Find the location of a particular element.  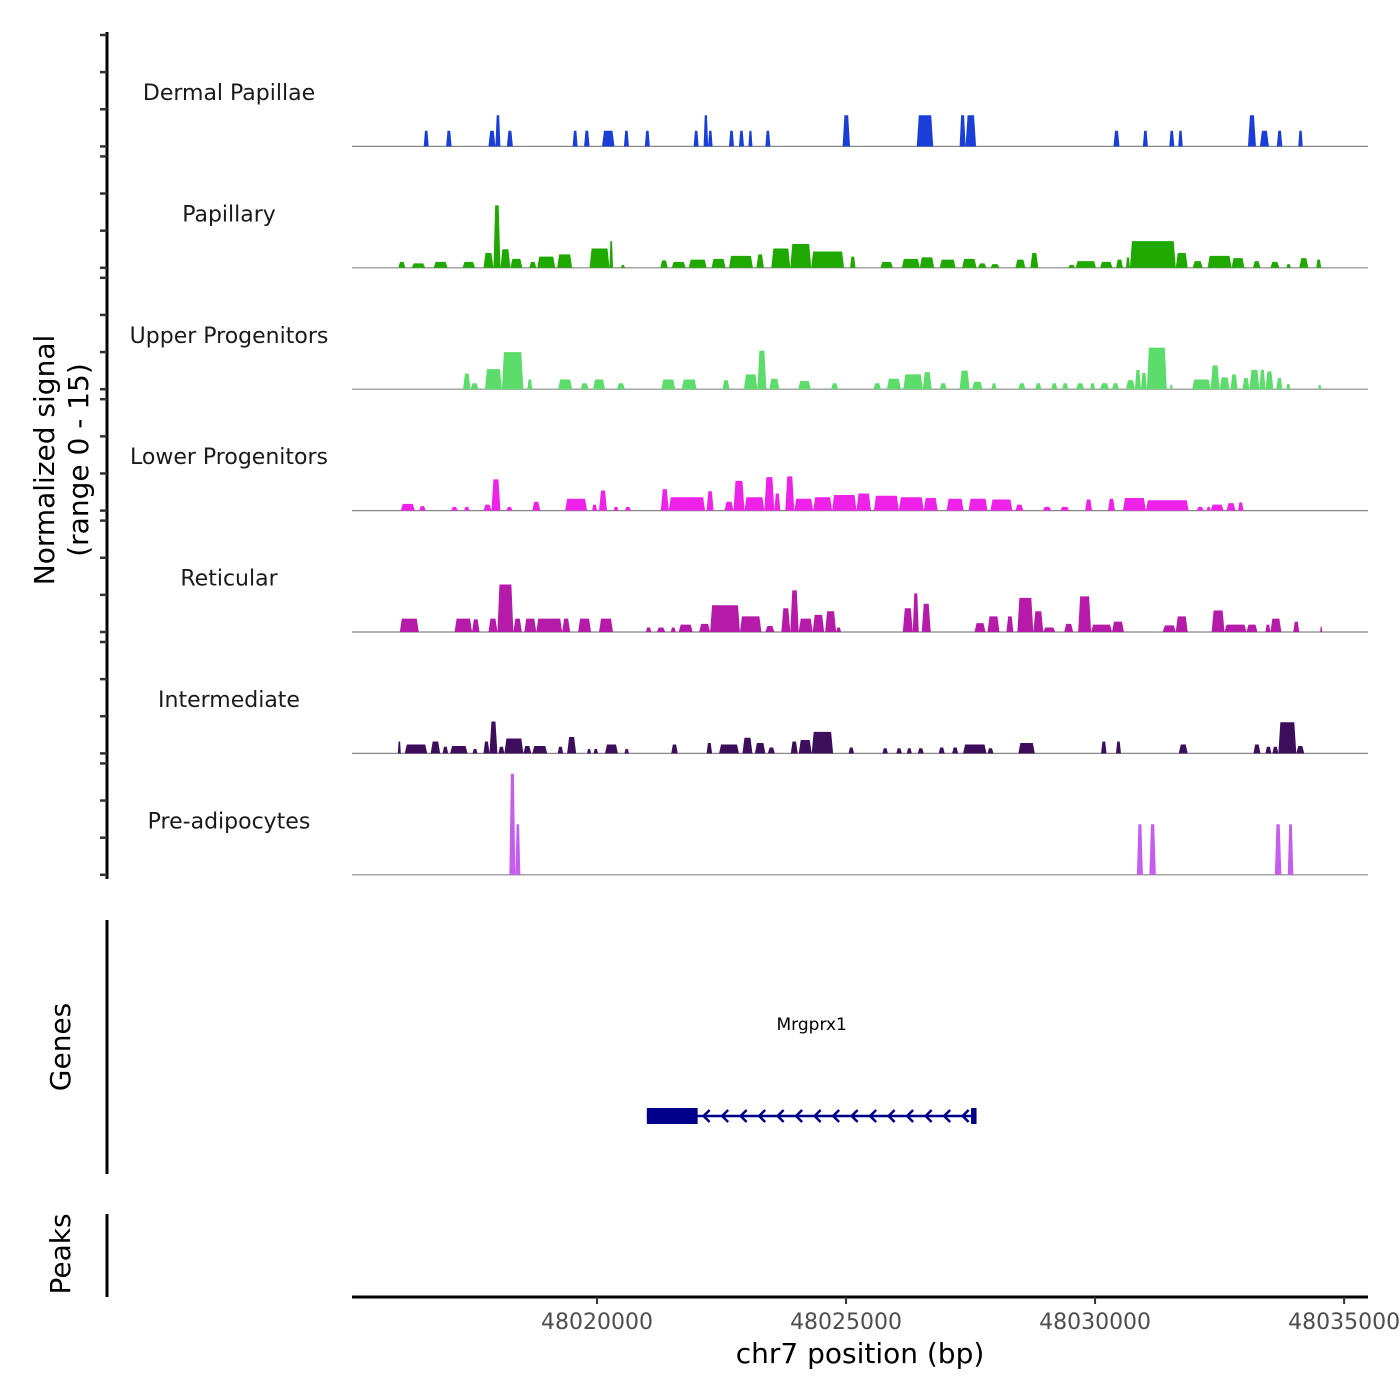

peaks-label-group: Peaks is located at coordinates (60, 1253).